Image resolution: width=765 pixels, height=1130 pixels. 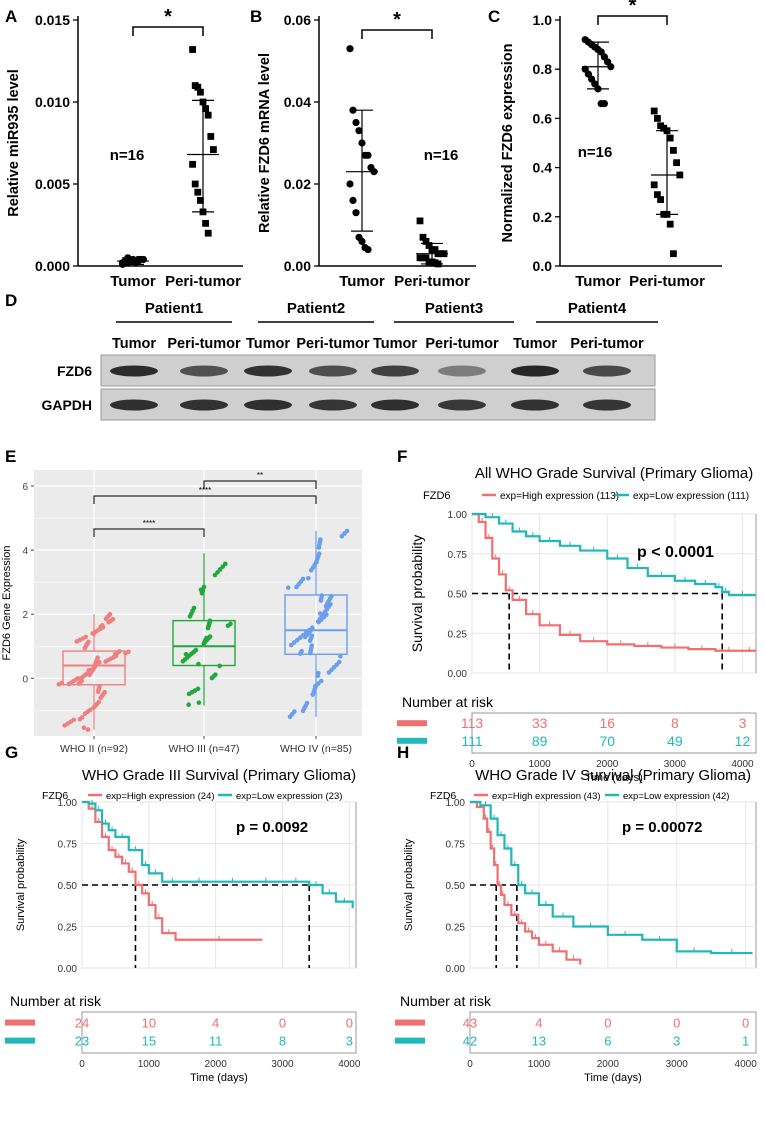 What do you see at coordinates (25, 551) in the screenshot?
I see `y-tick-label: 4` at bounding box center [25, 551].